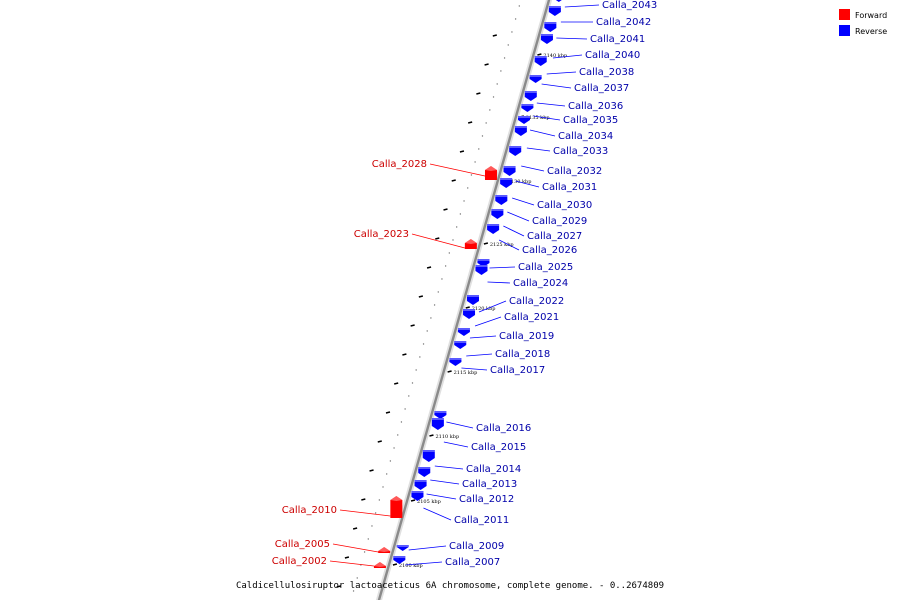 This screenshot has width=900, height=600. Describe the element at coordinates (569, 187) in the screenshot. I see `gene-label: Calla_2031` at that location.